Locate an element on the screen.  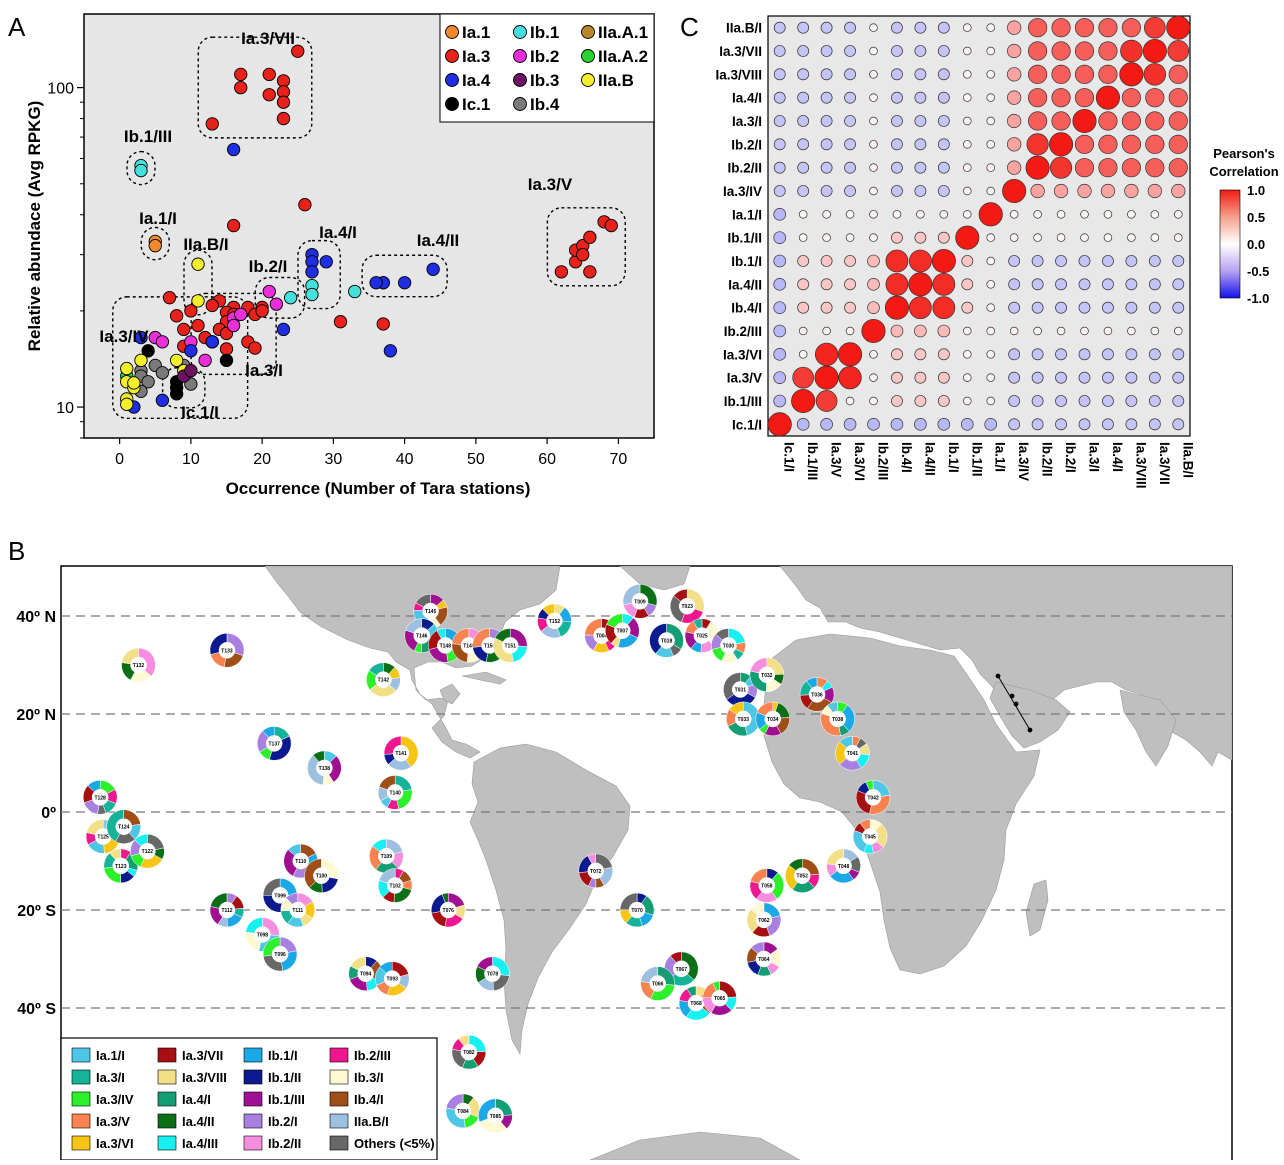
antarctica-land is located at coordinates (695, 1145).